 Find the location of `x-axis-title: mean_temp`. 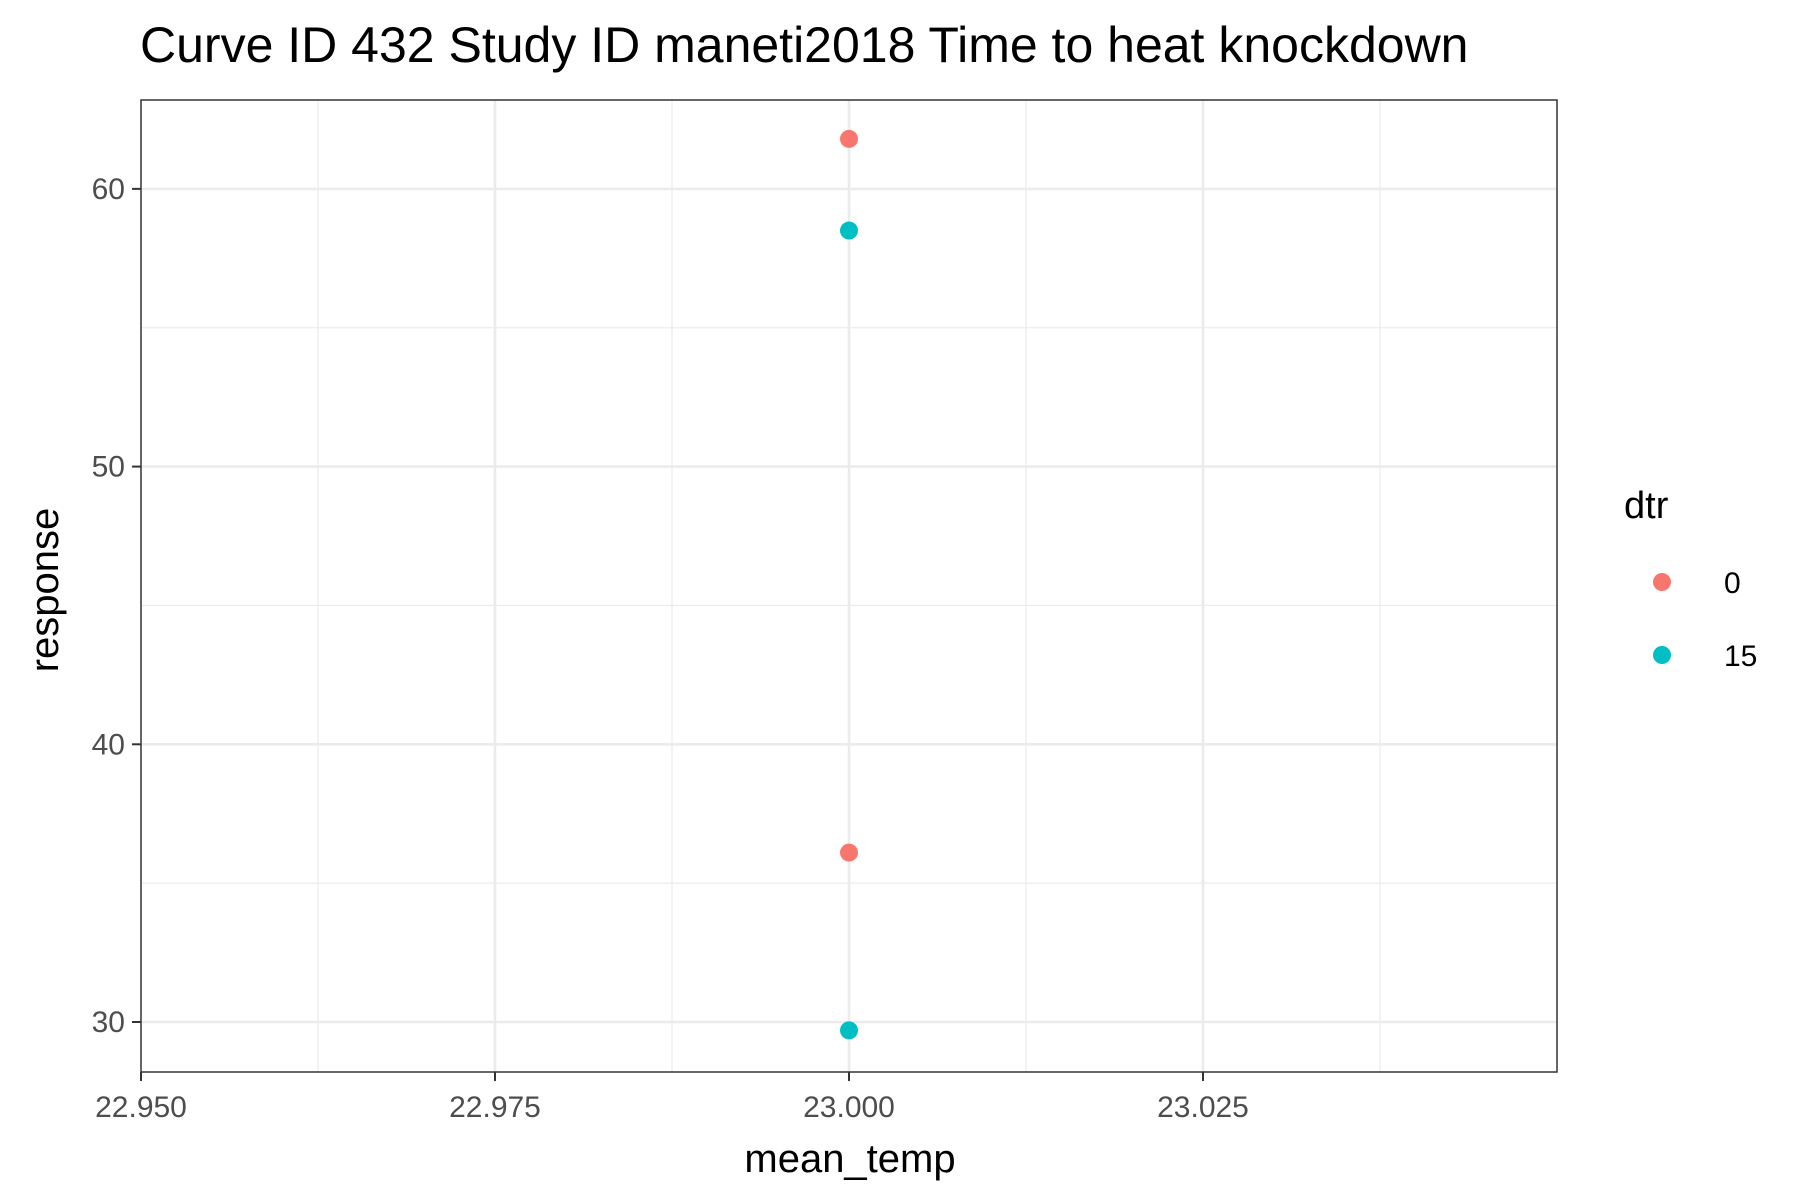

x-axis-title: mean_temp is located at coordinates (849, 1159).